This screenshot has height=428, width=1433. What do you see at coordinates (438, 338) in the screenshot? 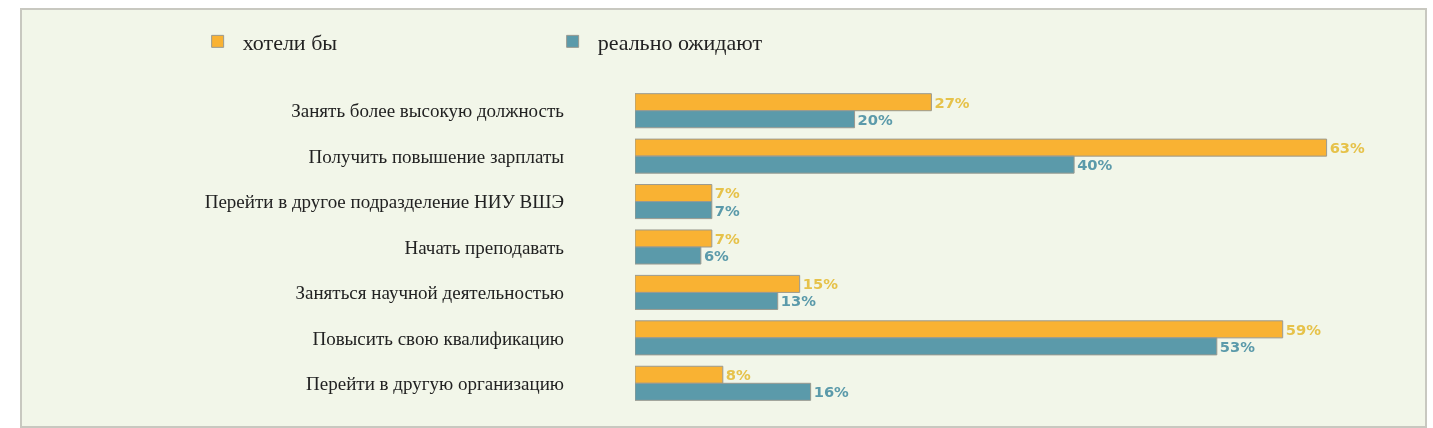
I see `y-tick-label: Повысить свою квалификацию` at bounding box center [438, 338].